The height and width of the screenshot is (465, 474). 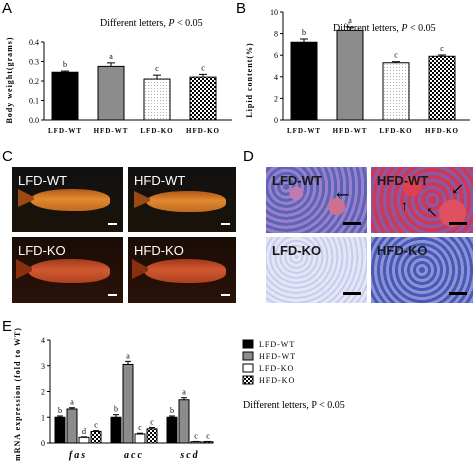 What do you see at coordinates (248, 368) in the screenshot?
I see `legend-swatch-lfd-ko` at bounding box center [248, 368].